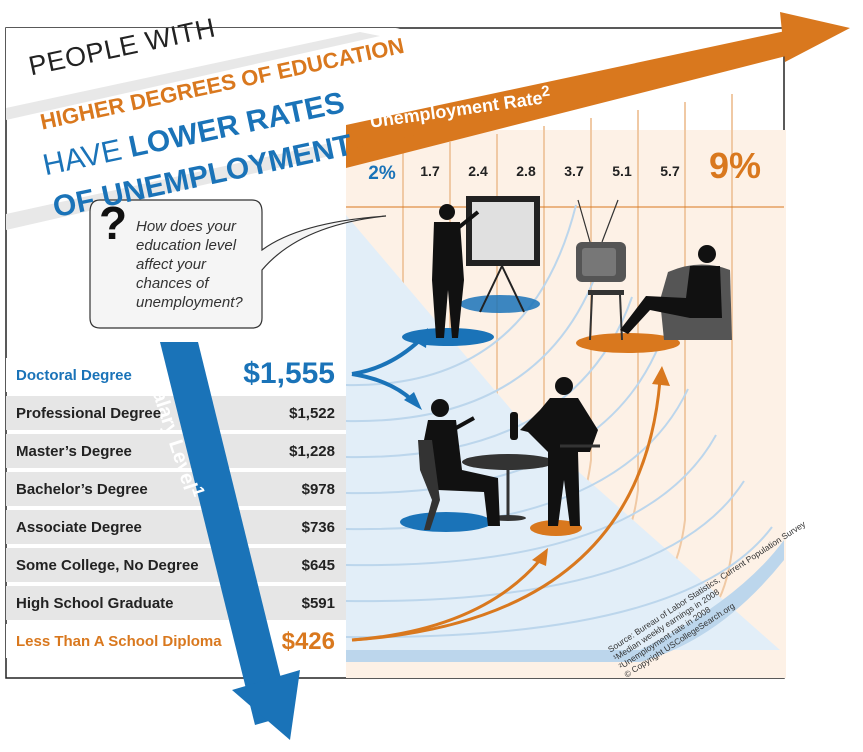 This screenshot has height=752, width=863. I want to click on row-education-label: Master’s Degree, so click(74, 451).